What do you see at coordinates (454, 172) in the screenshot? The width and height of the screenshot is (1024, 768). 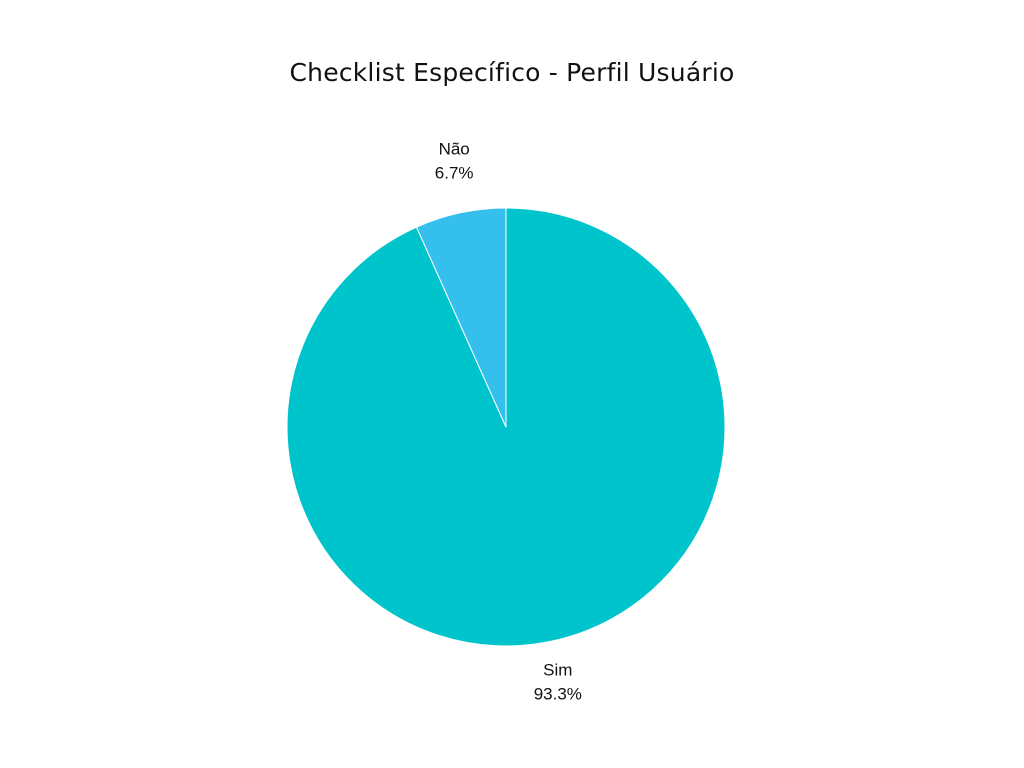 I see `slice-percentage: 6.7%` at bounding box center [454, 172].